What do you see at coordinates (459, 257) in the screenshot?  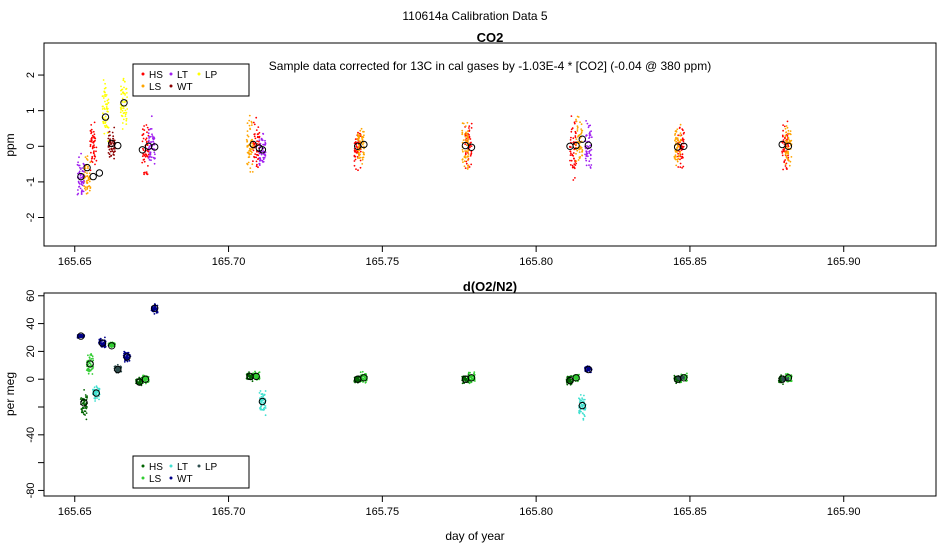 I see `co2-x-ticks: 165.65 165.70 165.75 165.80 165.85 165.90` at bounding box center [459, 257].